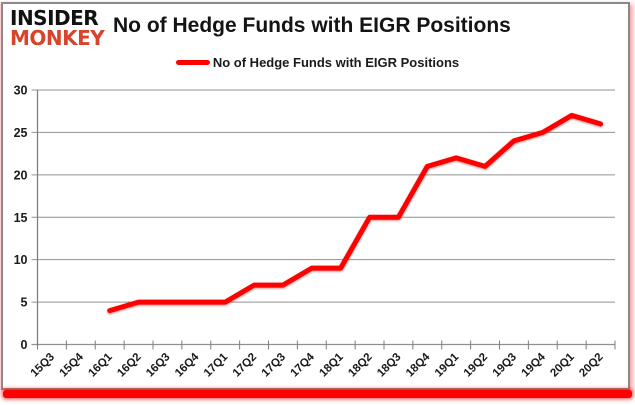  I want to click on y-axis-tick-label: 25, so click(21, 133).